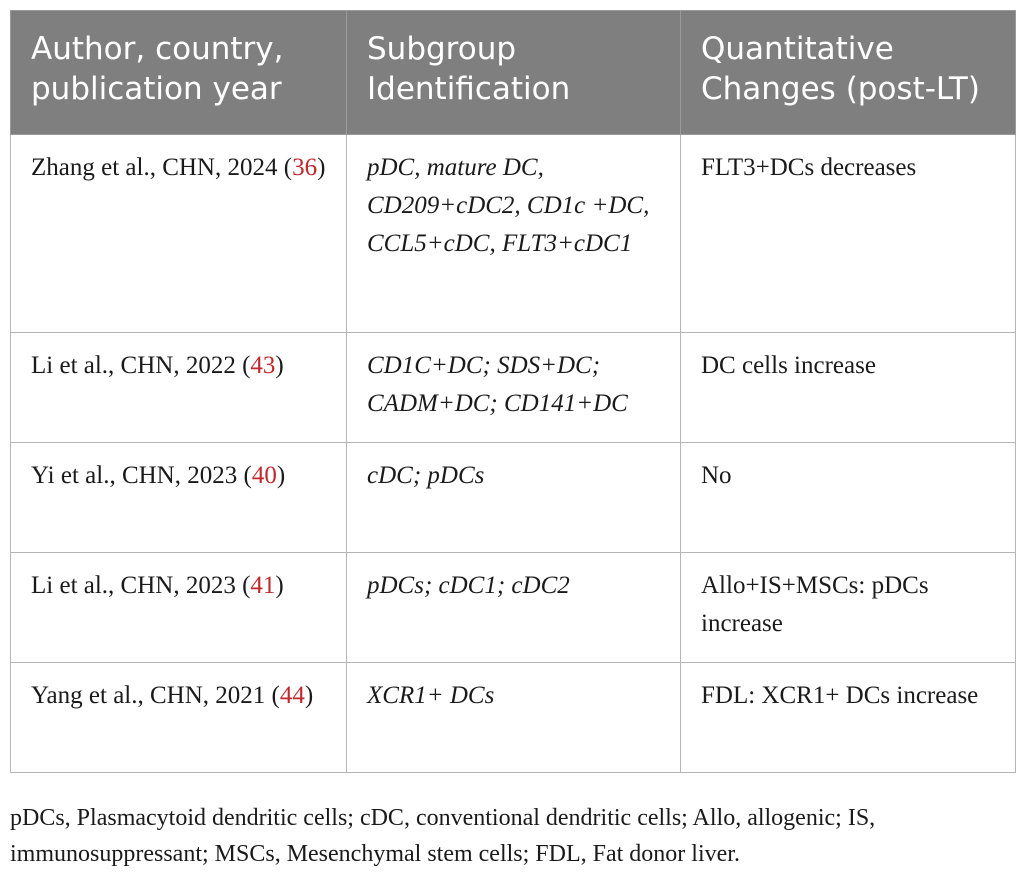 This screenshot has width=1026, height=879. I want to click on author-text: Yang et al., CHN, 2021 (, so click(155, 695).